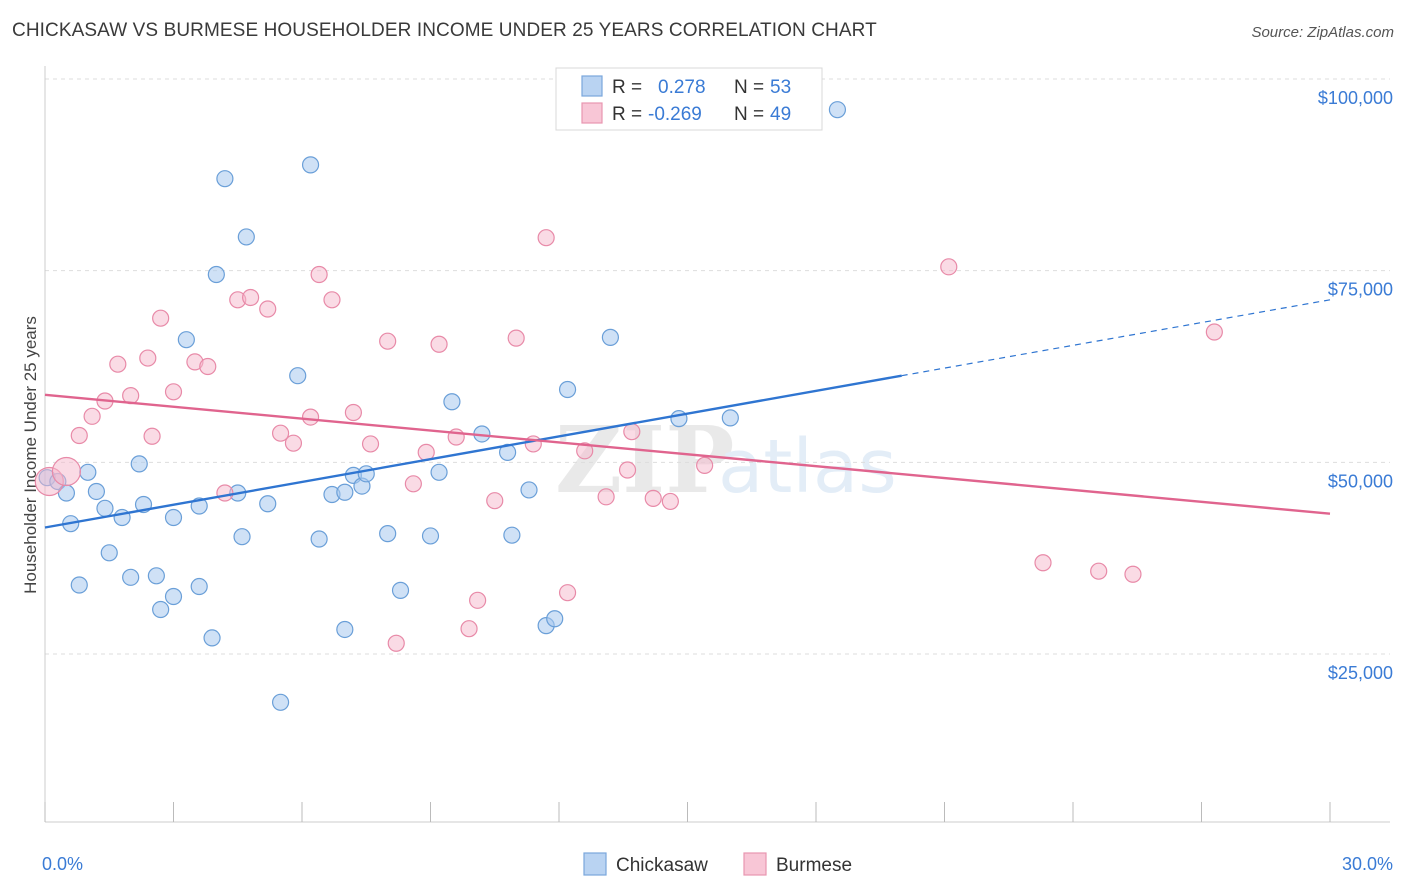 This screenshot has height=892, width=1406. What do you see at coordinates (780, 87) in the screenshot?
I see `legend-n-value-chickasaw: 53` at bounding box center [780, 87].